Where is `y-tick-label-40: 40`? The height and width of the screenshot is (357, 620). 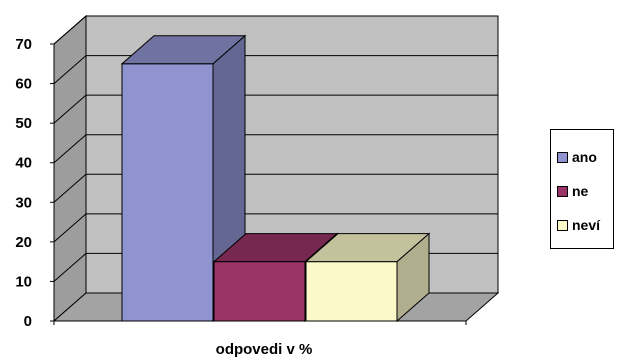
y-tick-label-40: 40 is located at coordinates (23, 163).